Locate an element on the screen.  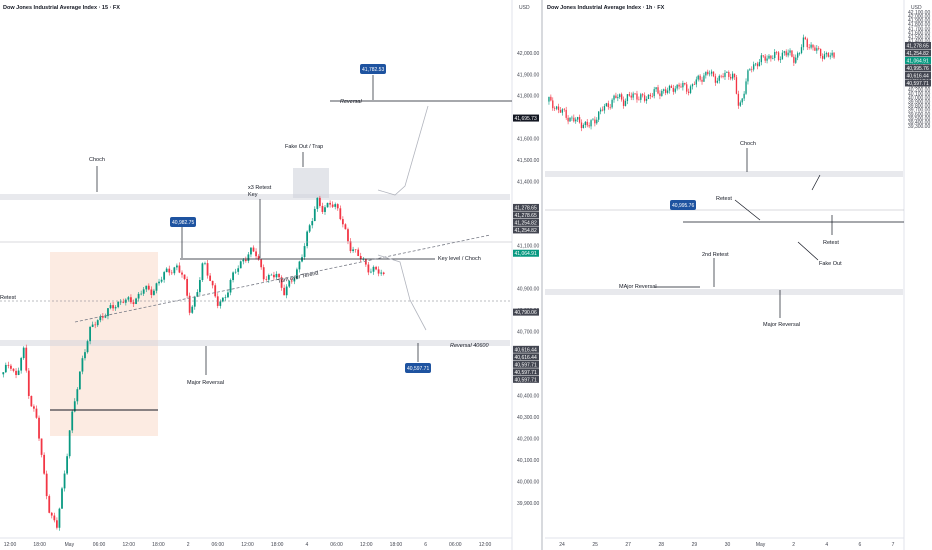
right-x-tick-label: 7 is located at coordinates (893, 545).